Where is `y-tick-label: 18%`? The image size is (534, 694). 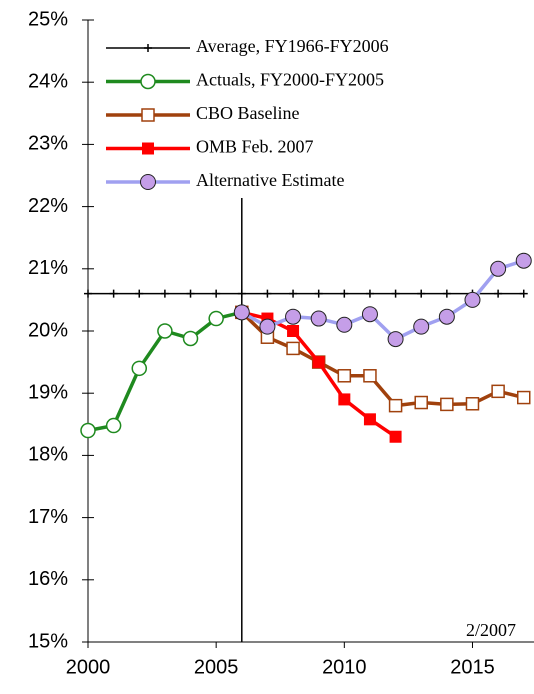
y-tick-label: 18% is located at coordinates (48, 455).